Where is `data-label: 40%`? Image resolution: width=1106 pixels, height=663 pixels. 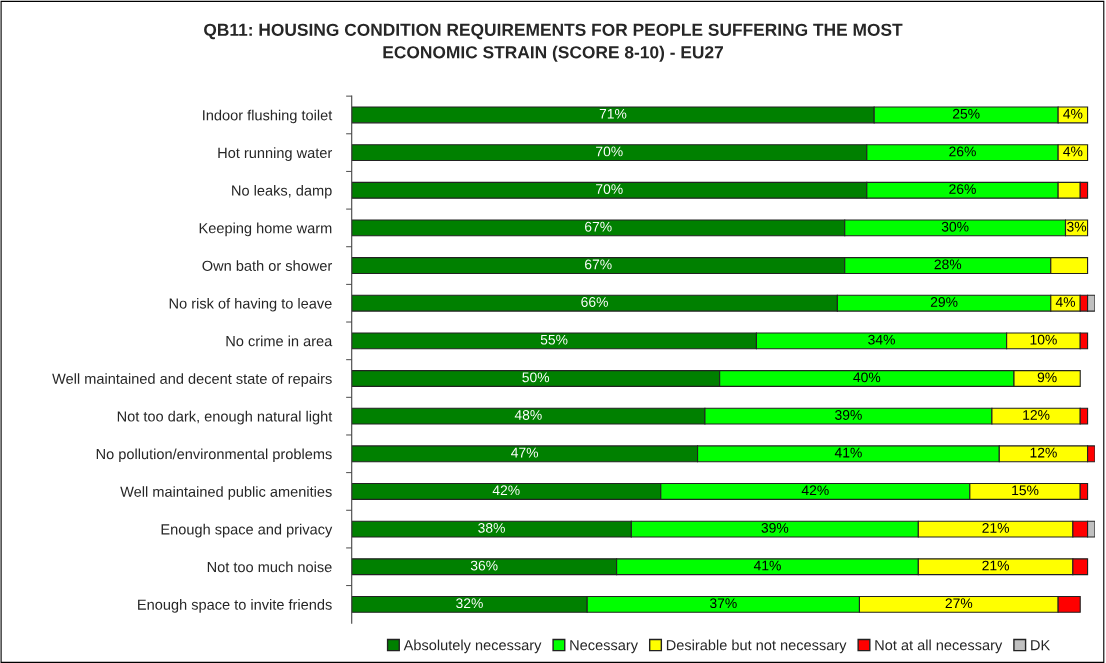 data-label: 40% is located at coordinates (867, 377).